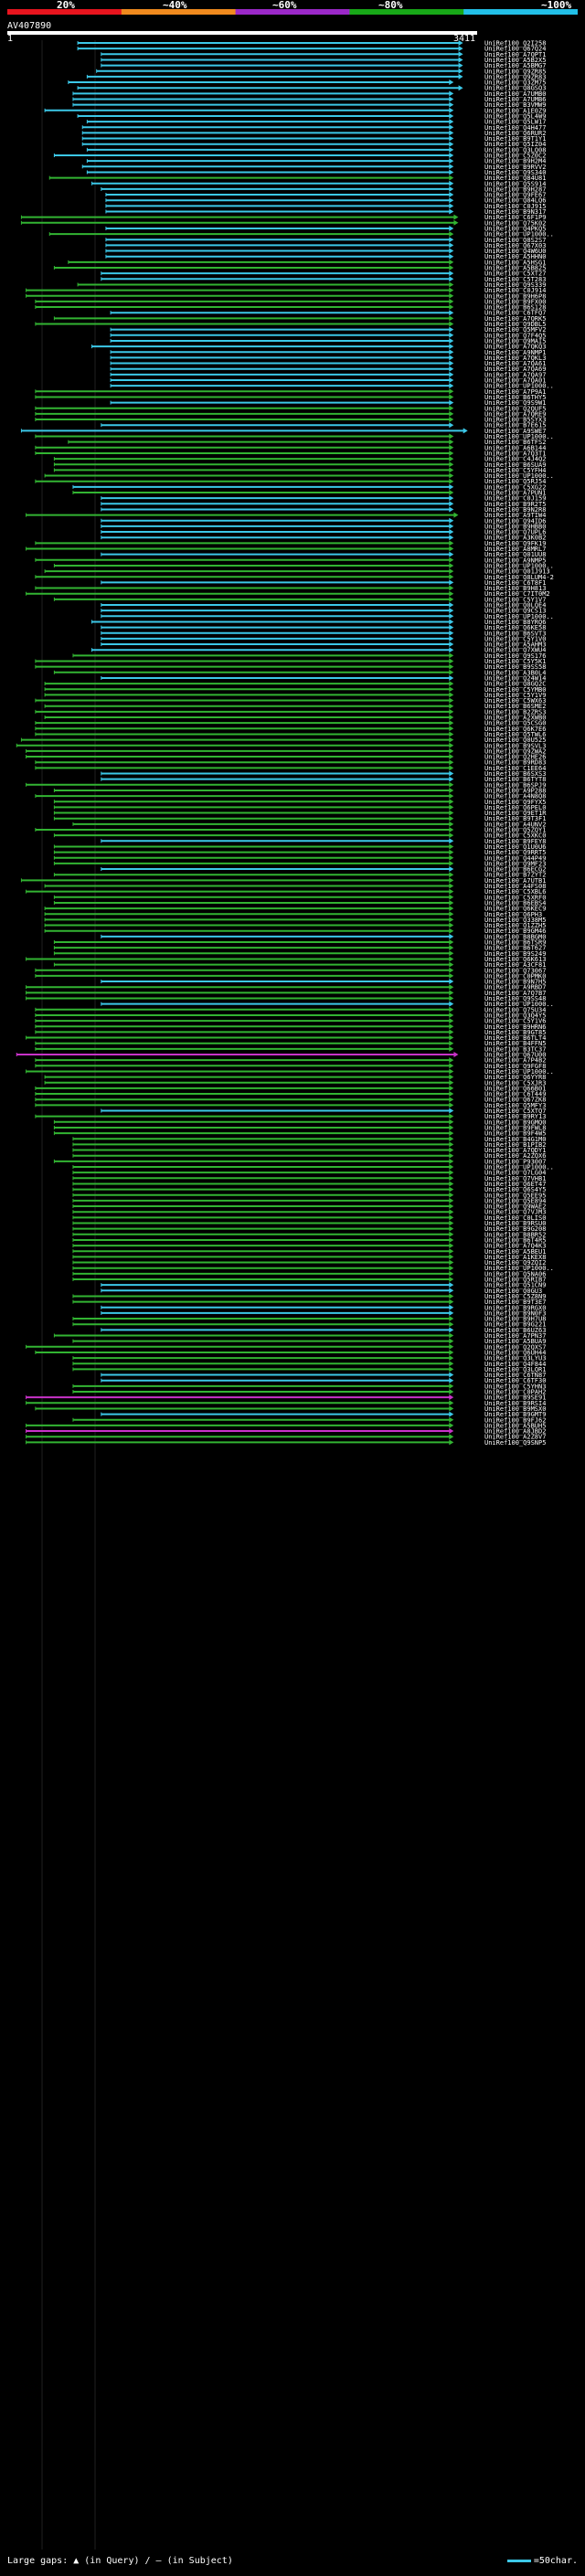 This screenshot has width=585, height=2576. Describe the element at coordinates (291, 763) in the screenshot. I see `hit-row: UniRef100_B9RD83` at that location.